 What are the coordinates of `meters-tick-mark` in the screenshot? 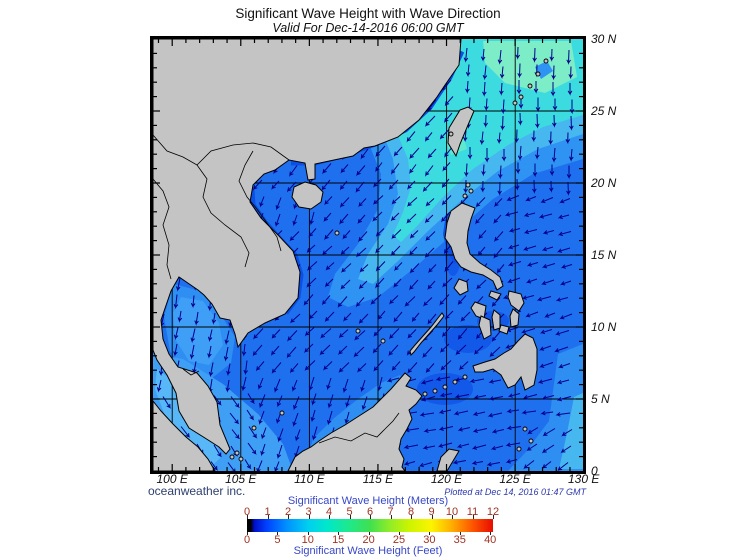 It's located at (391, 517).